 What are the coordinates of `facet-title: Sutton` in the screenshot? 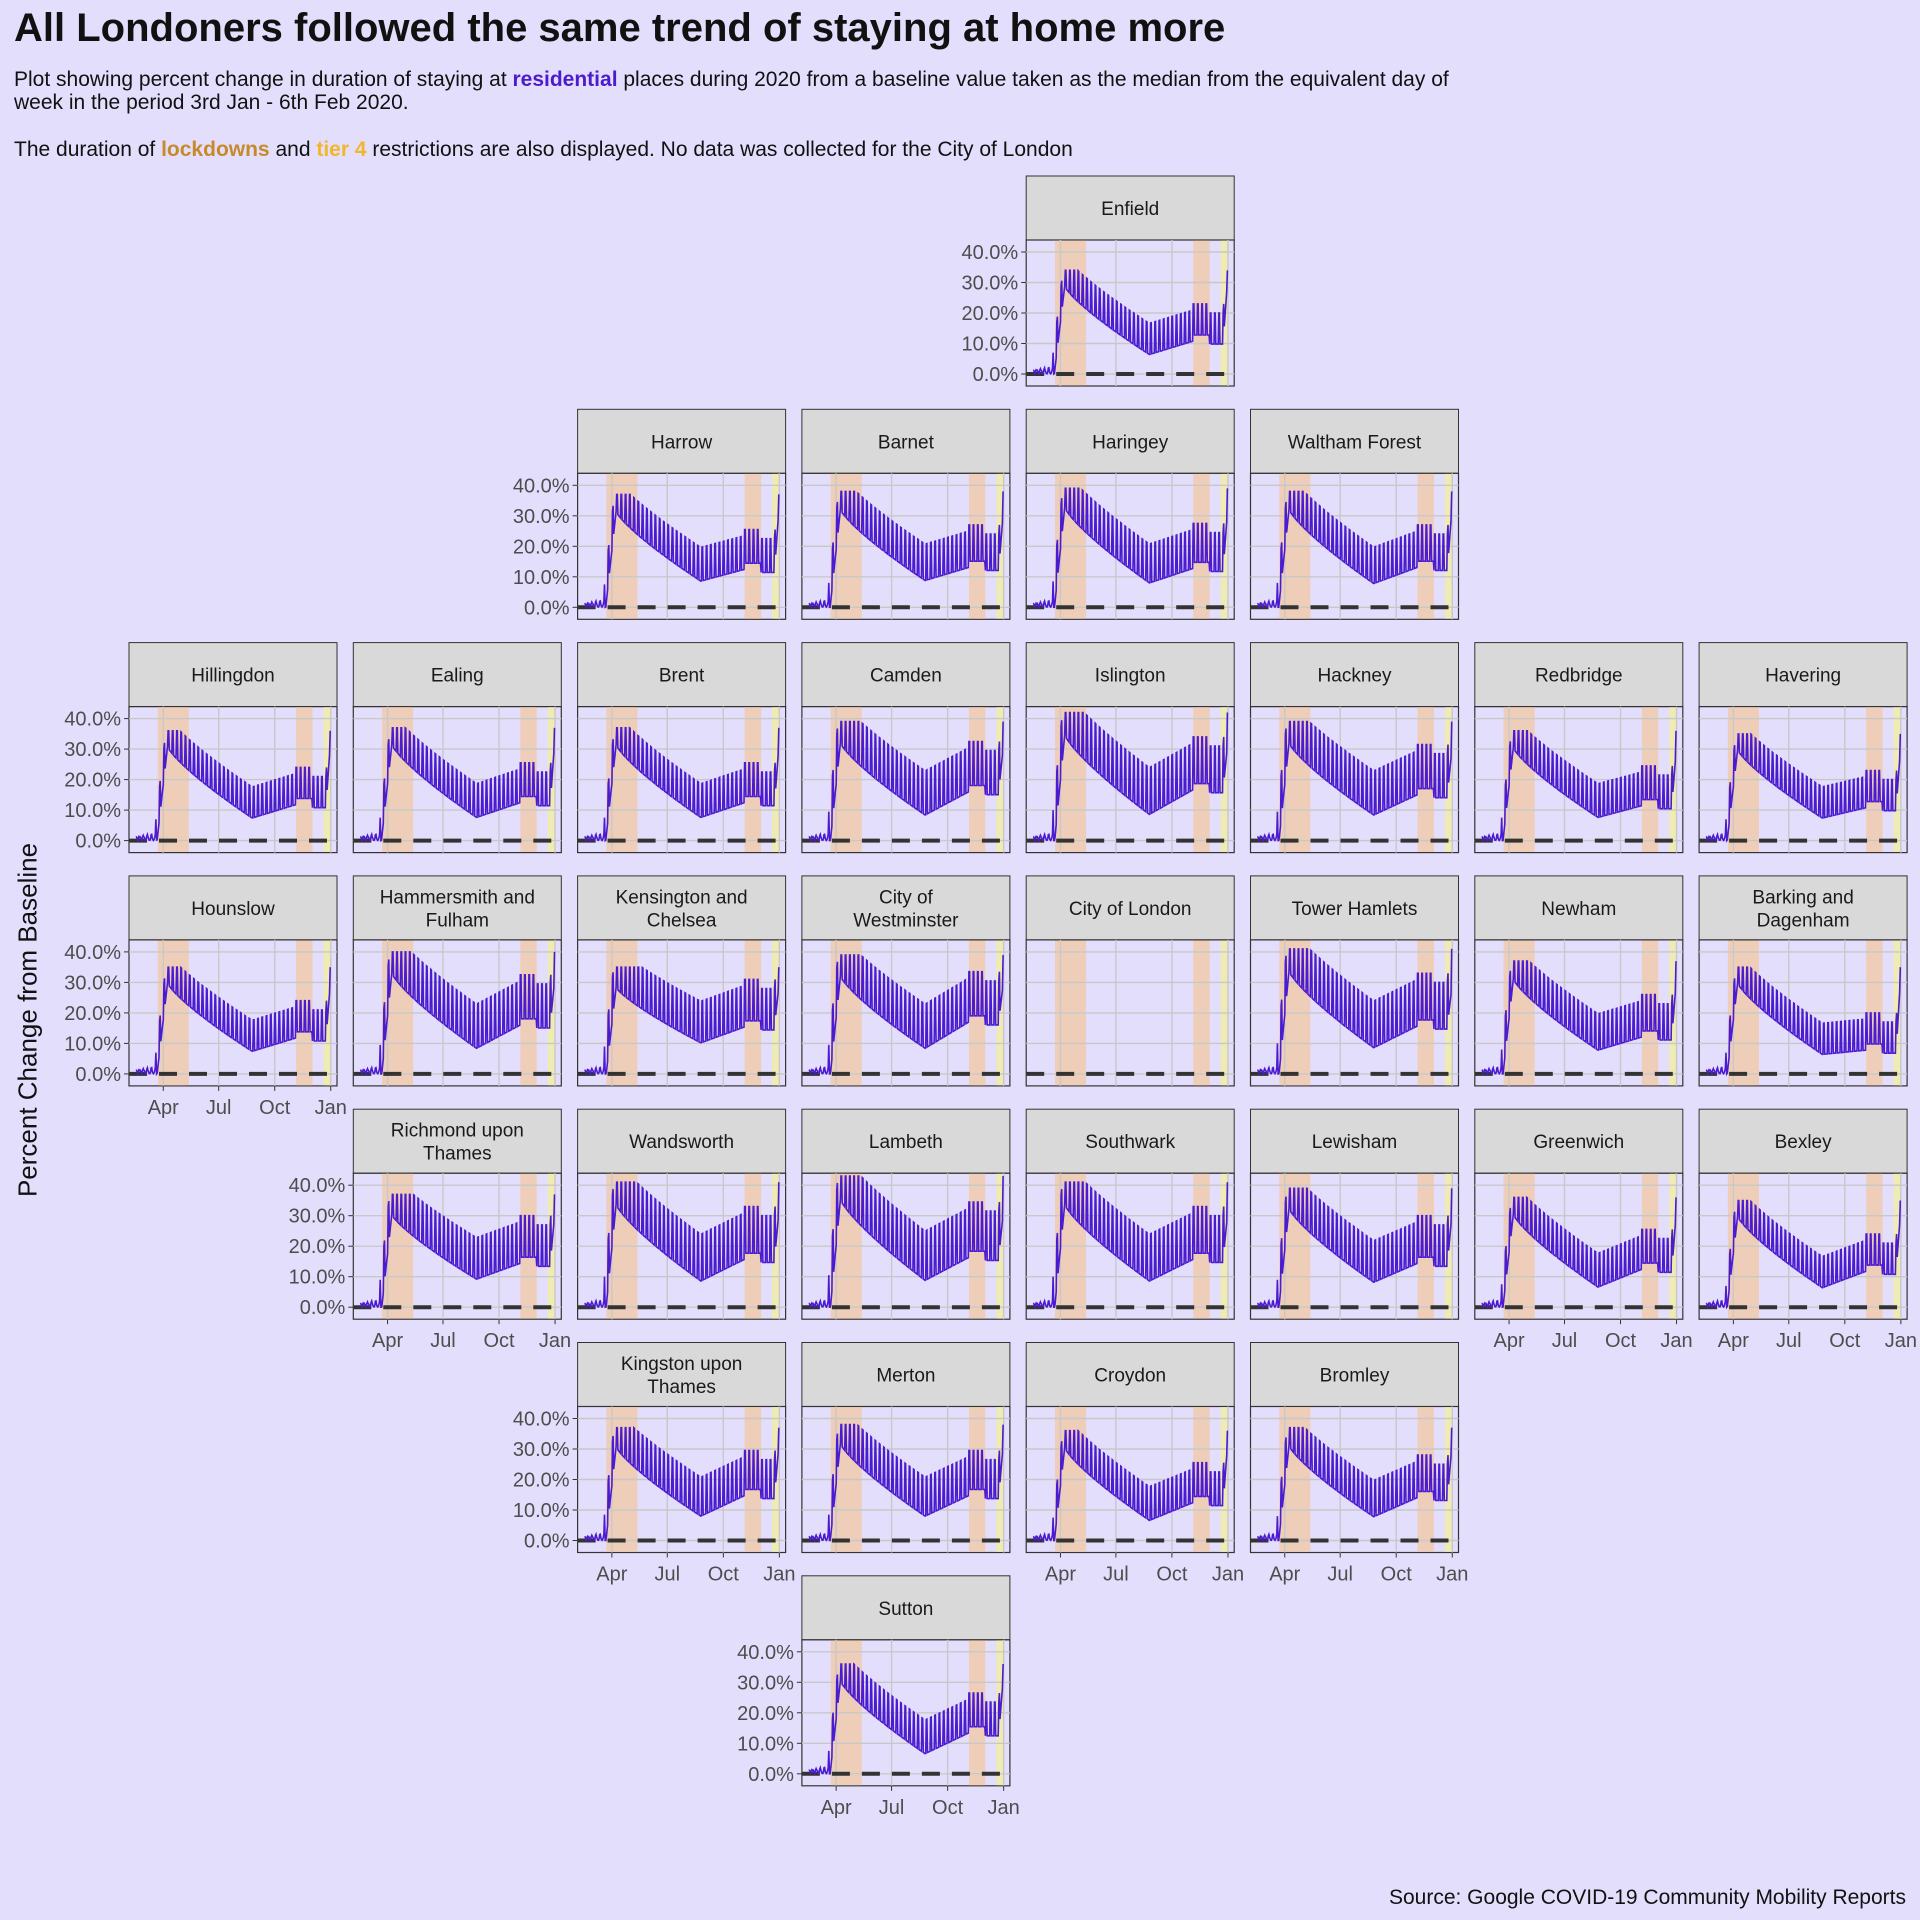 It's located at (905, 1609).